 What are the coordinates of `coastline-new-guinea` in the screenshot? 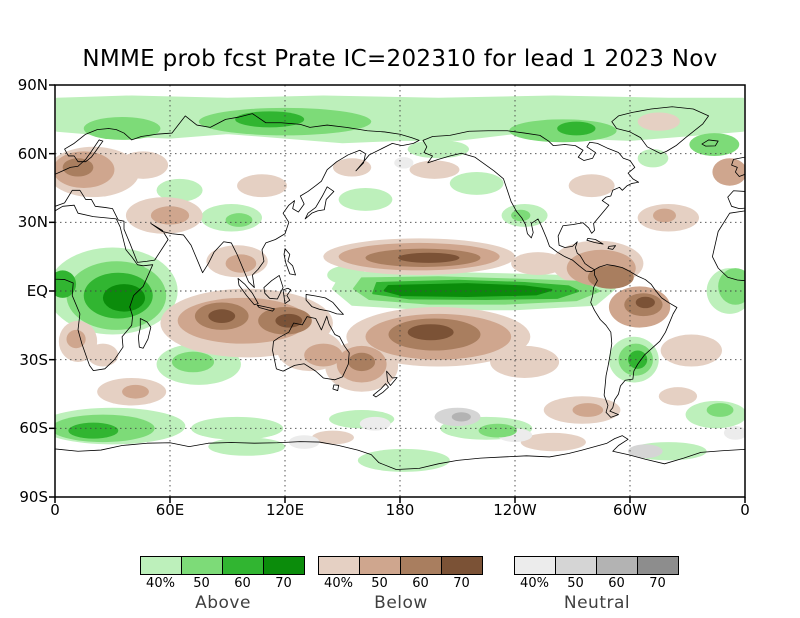 It's located at (324, 304).